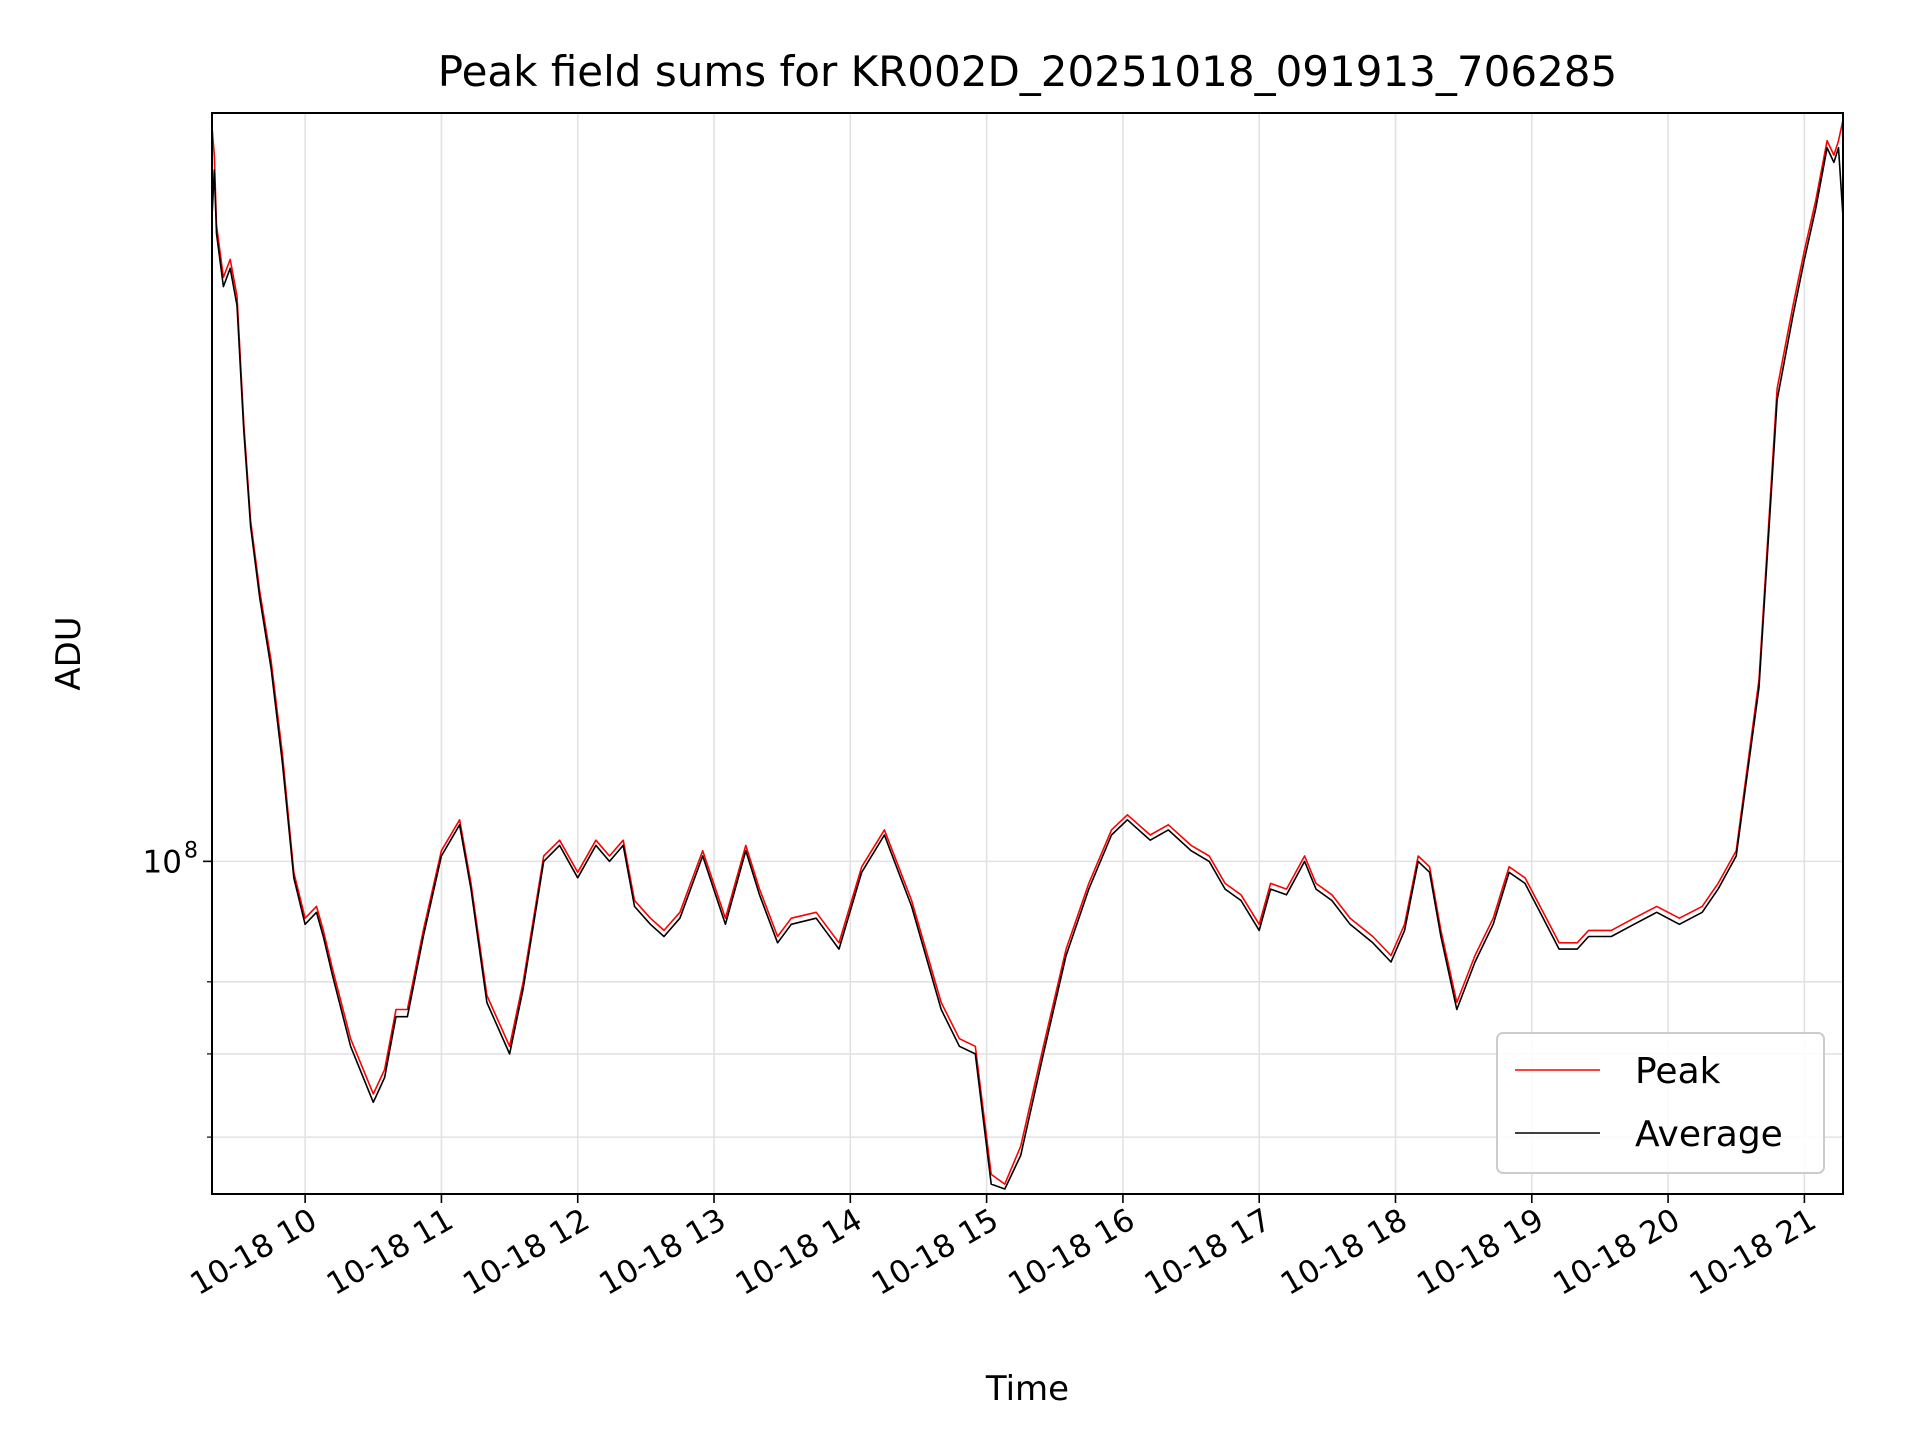  What do you see at coordinates (162, 862) in the screenshot?
I see `y-tick-label: 10` at bounding box center [162, 862].